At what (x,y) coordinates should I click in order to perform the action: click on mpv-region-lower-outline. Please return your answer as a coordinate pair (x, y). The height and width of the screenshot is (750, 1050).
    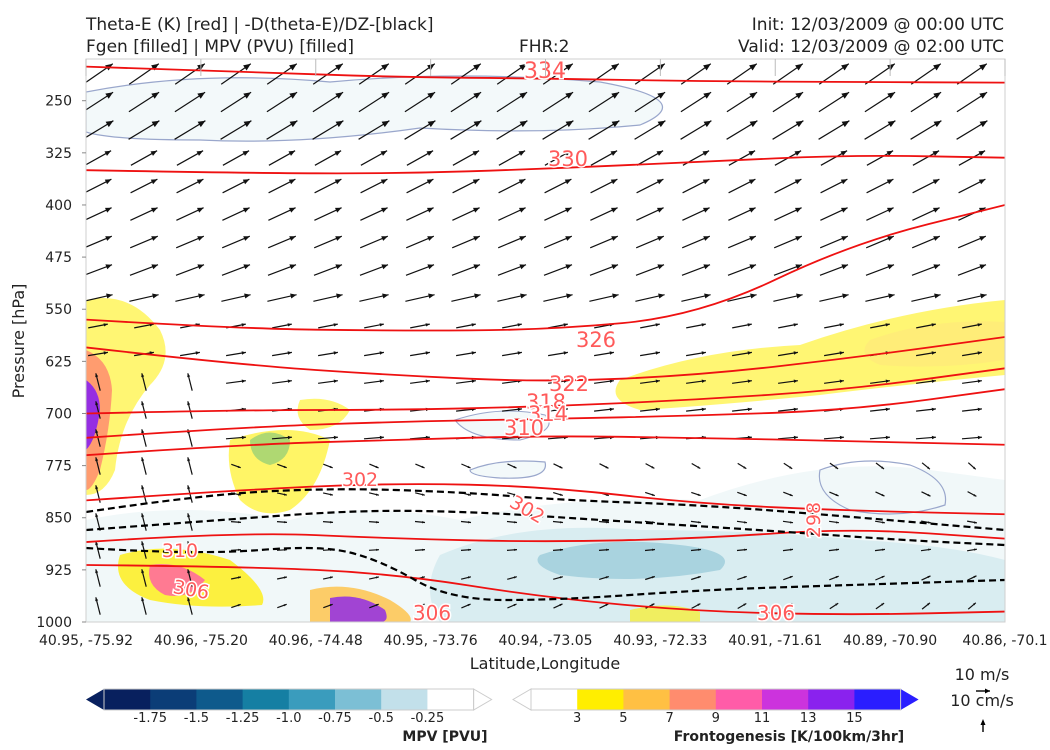
    Looking at the image, I should click on (507, 469).